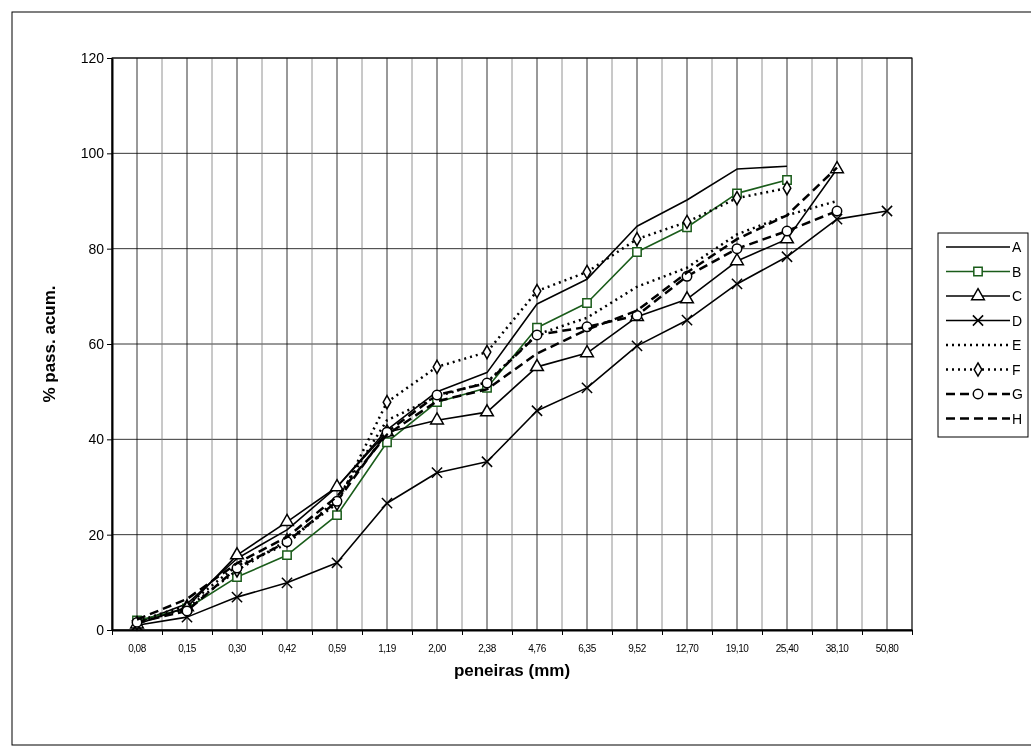 The height and width of the screenshot is (746, 1031). Describe the element at coordinates (96, 343) in the screenshot. I see `y-tick-label: 60` at that location.